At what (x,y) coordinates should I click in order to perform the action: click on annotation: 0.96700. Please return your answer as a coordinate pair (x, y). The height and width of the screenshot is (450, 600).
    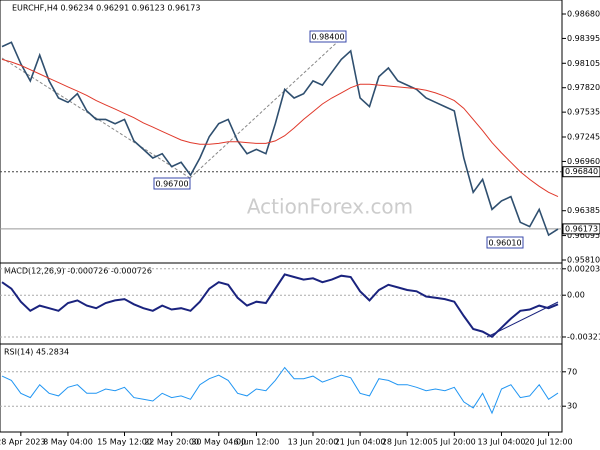
    Looking at the image, I should click on (171, 184).